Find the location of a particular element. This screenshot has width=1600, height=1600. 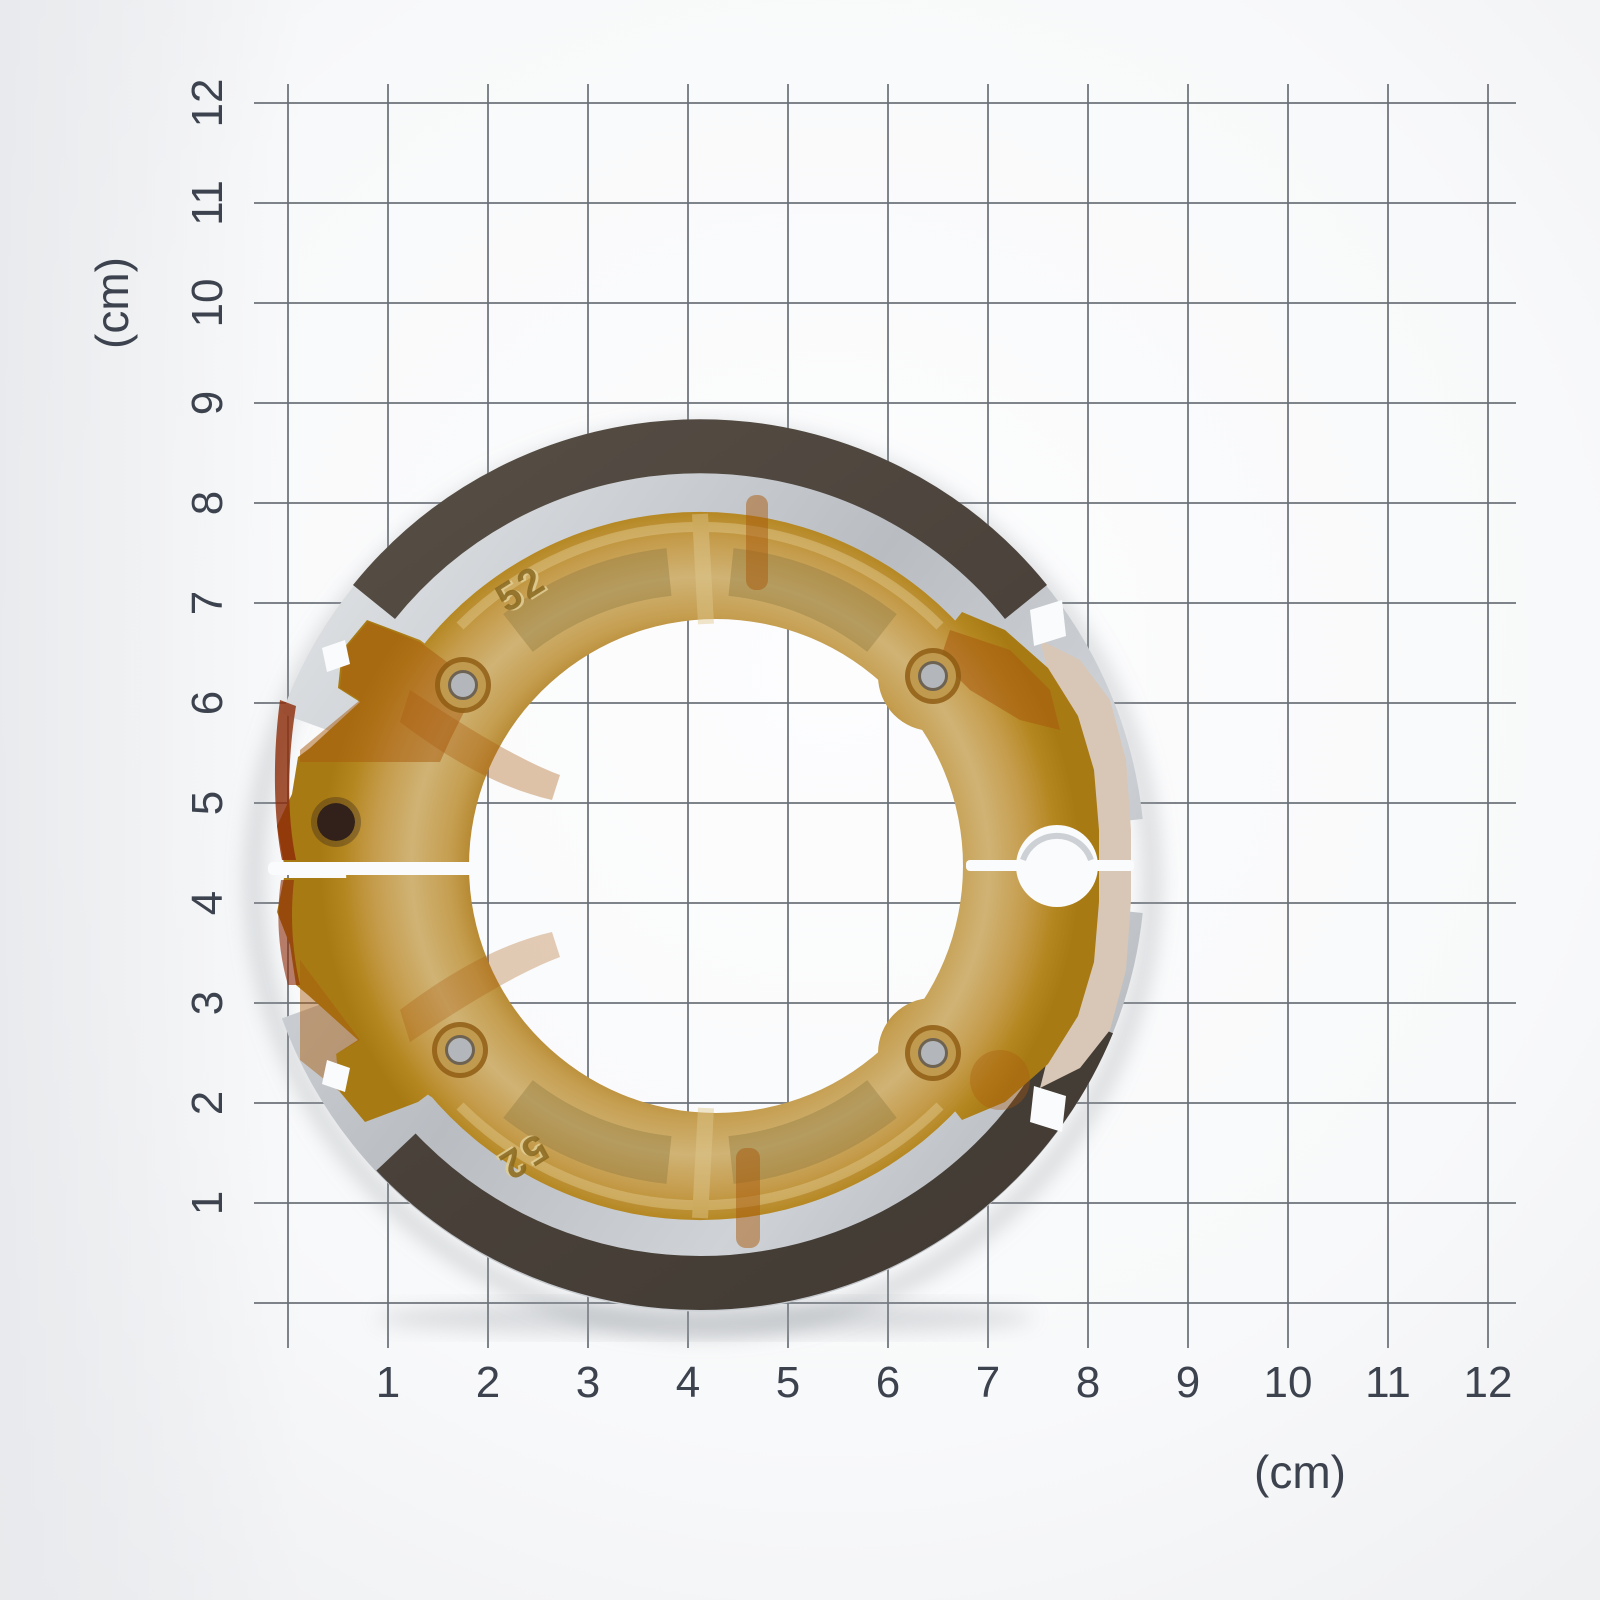

paint-dot-black is located at coordinates (336, 822).